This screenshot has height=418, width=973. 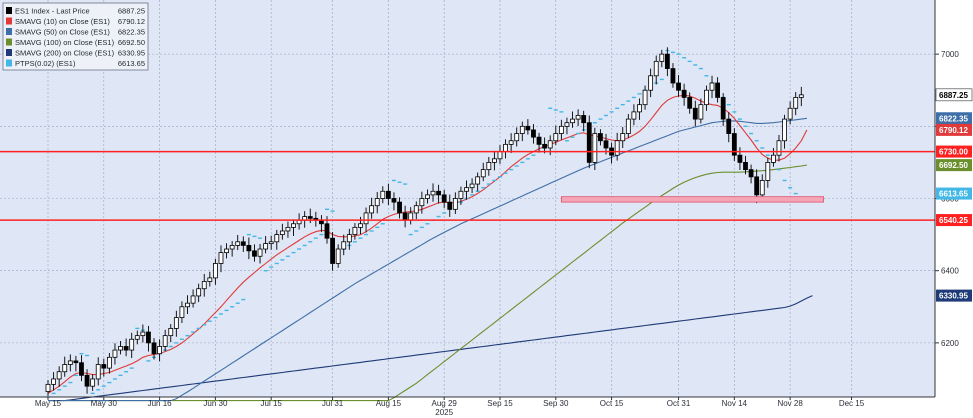 I want to click on x-year-label: 2025, so click(x=444, y=412).